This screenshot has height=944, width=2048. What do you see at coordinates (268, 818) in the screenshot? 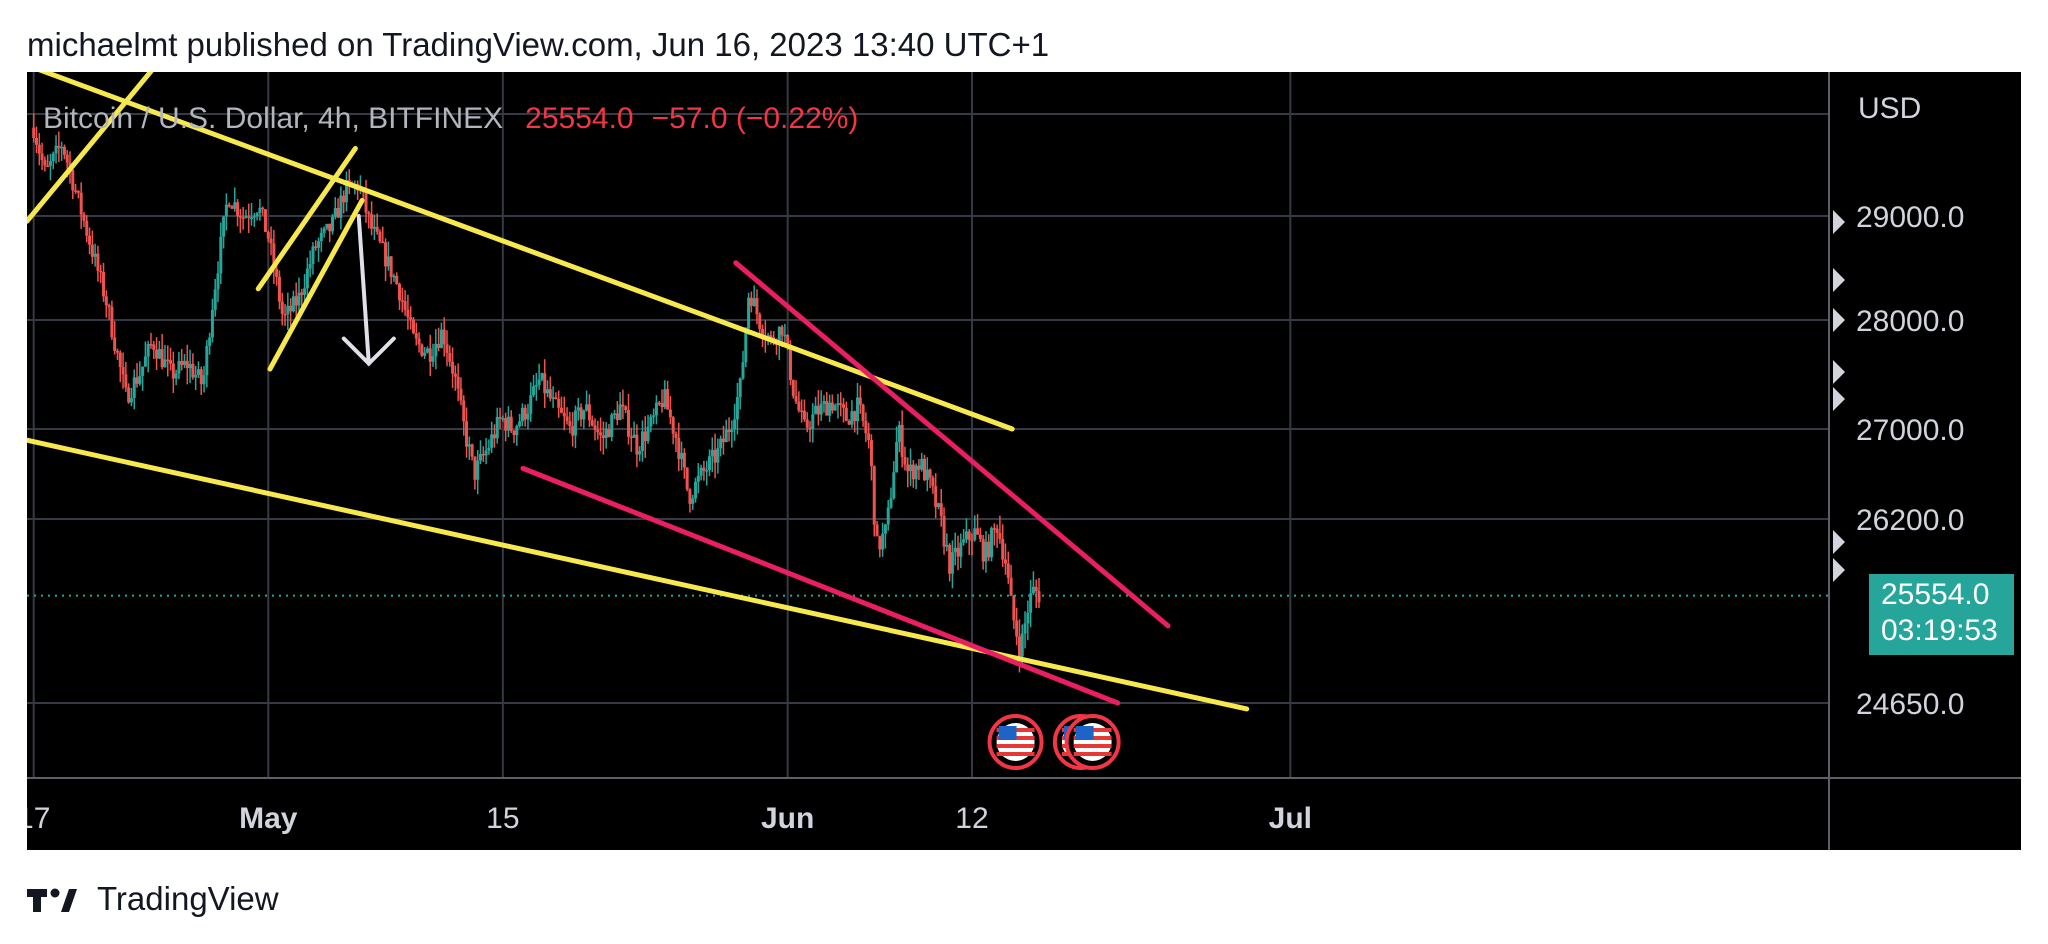
I see `x-tick-label: May` at bounding box center [268, 818].